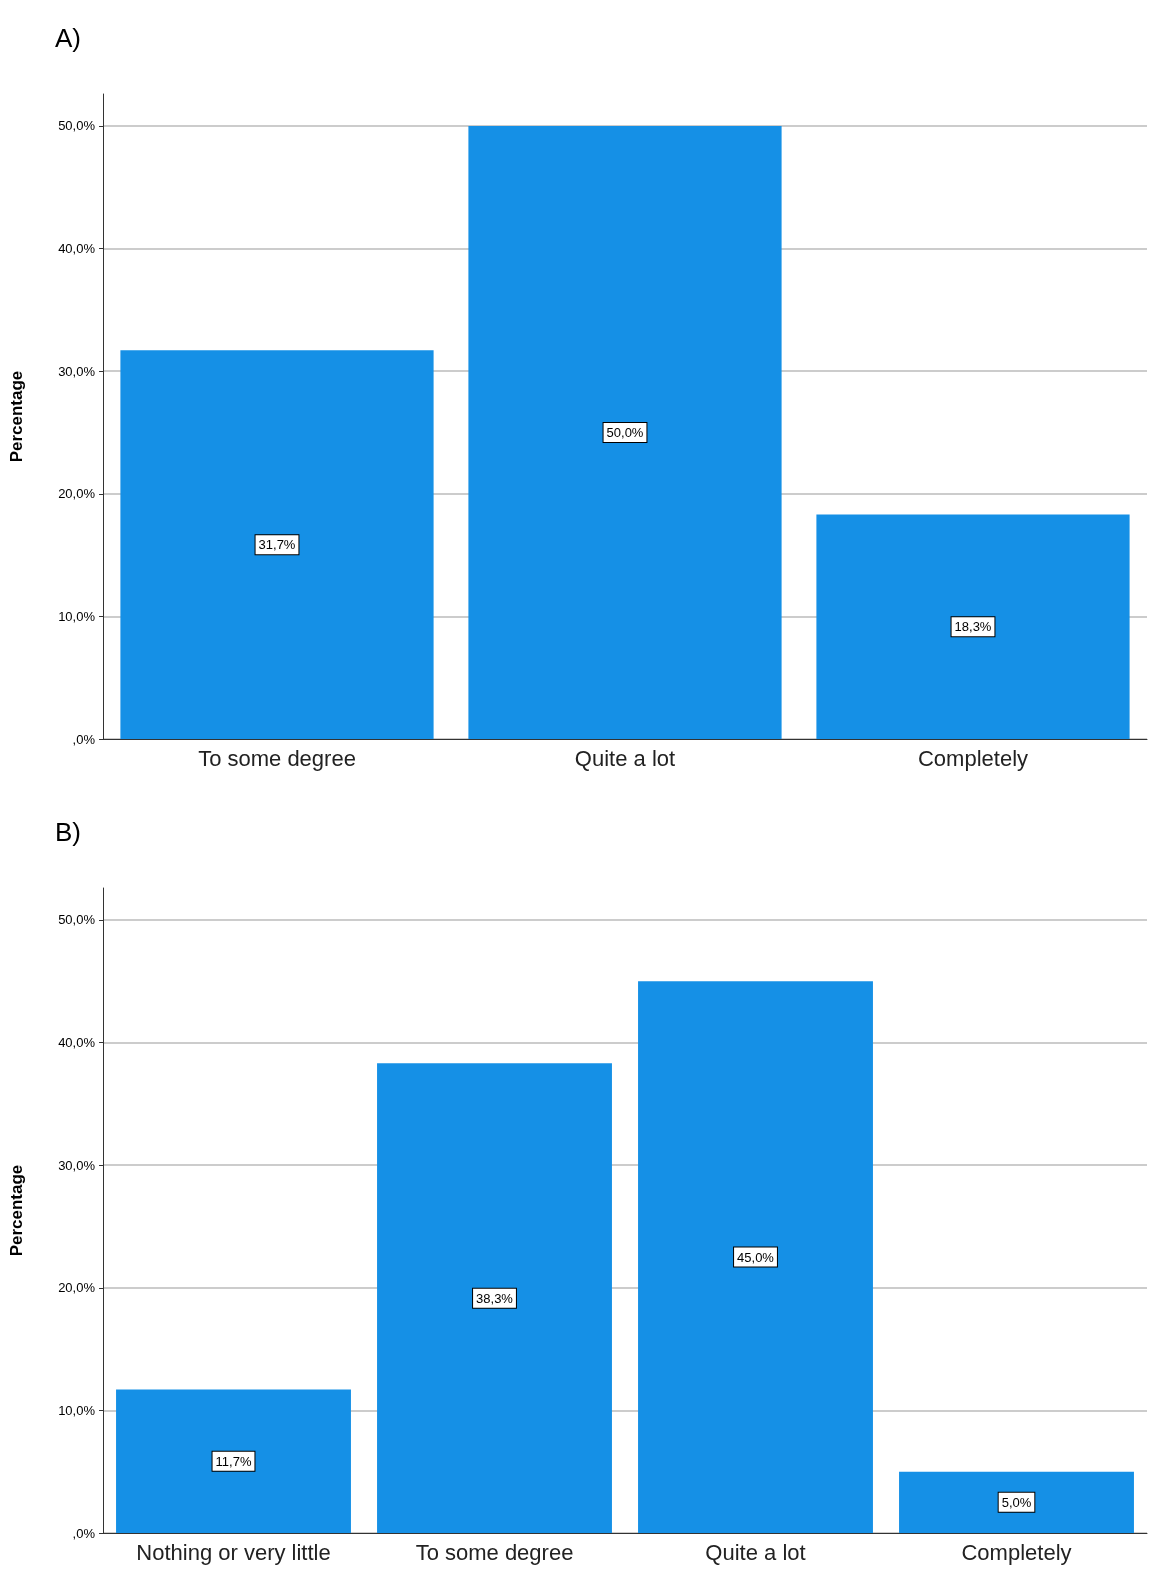 This screenshot has width=1165, height=1589. Describe the element at coordinates (233, 1552) in the screenshot. I see `x-tick-label: Nothing or very little` at that location.